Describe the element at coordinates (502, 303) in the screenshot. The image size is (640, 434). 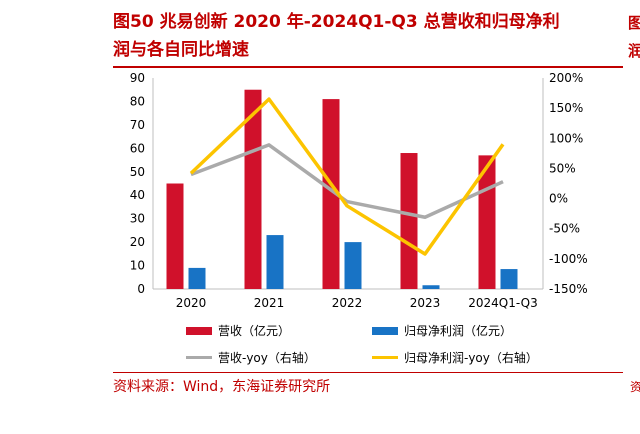
I see `x-tick-label: 2024Q1-Q3` at that location.